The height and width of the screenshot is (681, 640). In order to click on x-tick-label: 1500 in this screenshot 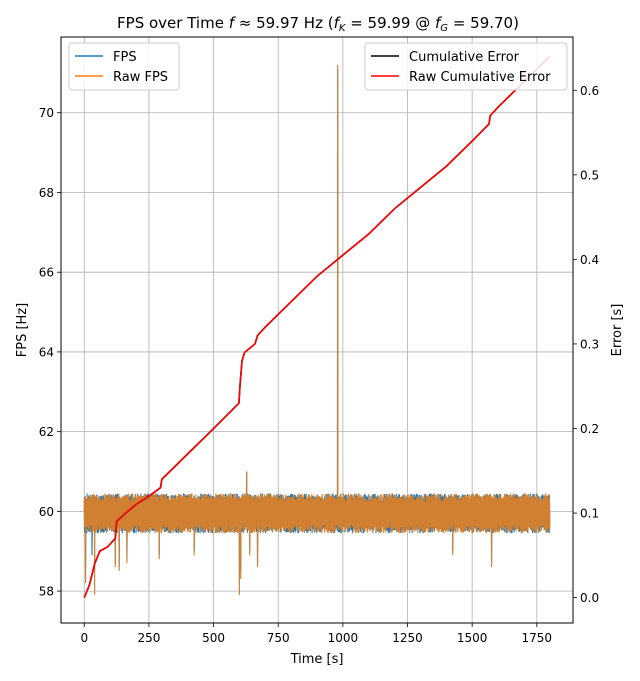, I will do `click(472, 638)`.